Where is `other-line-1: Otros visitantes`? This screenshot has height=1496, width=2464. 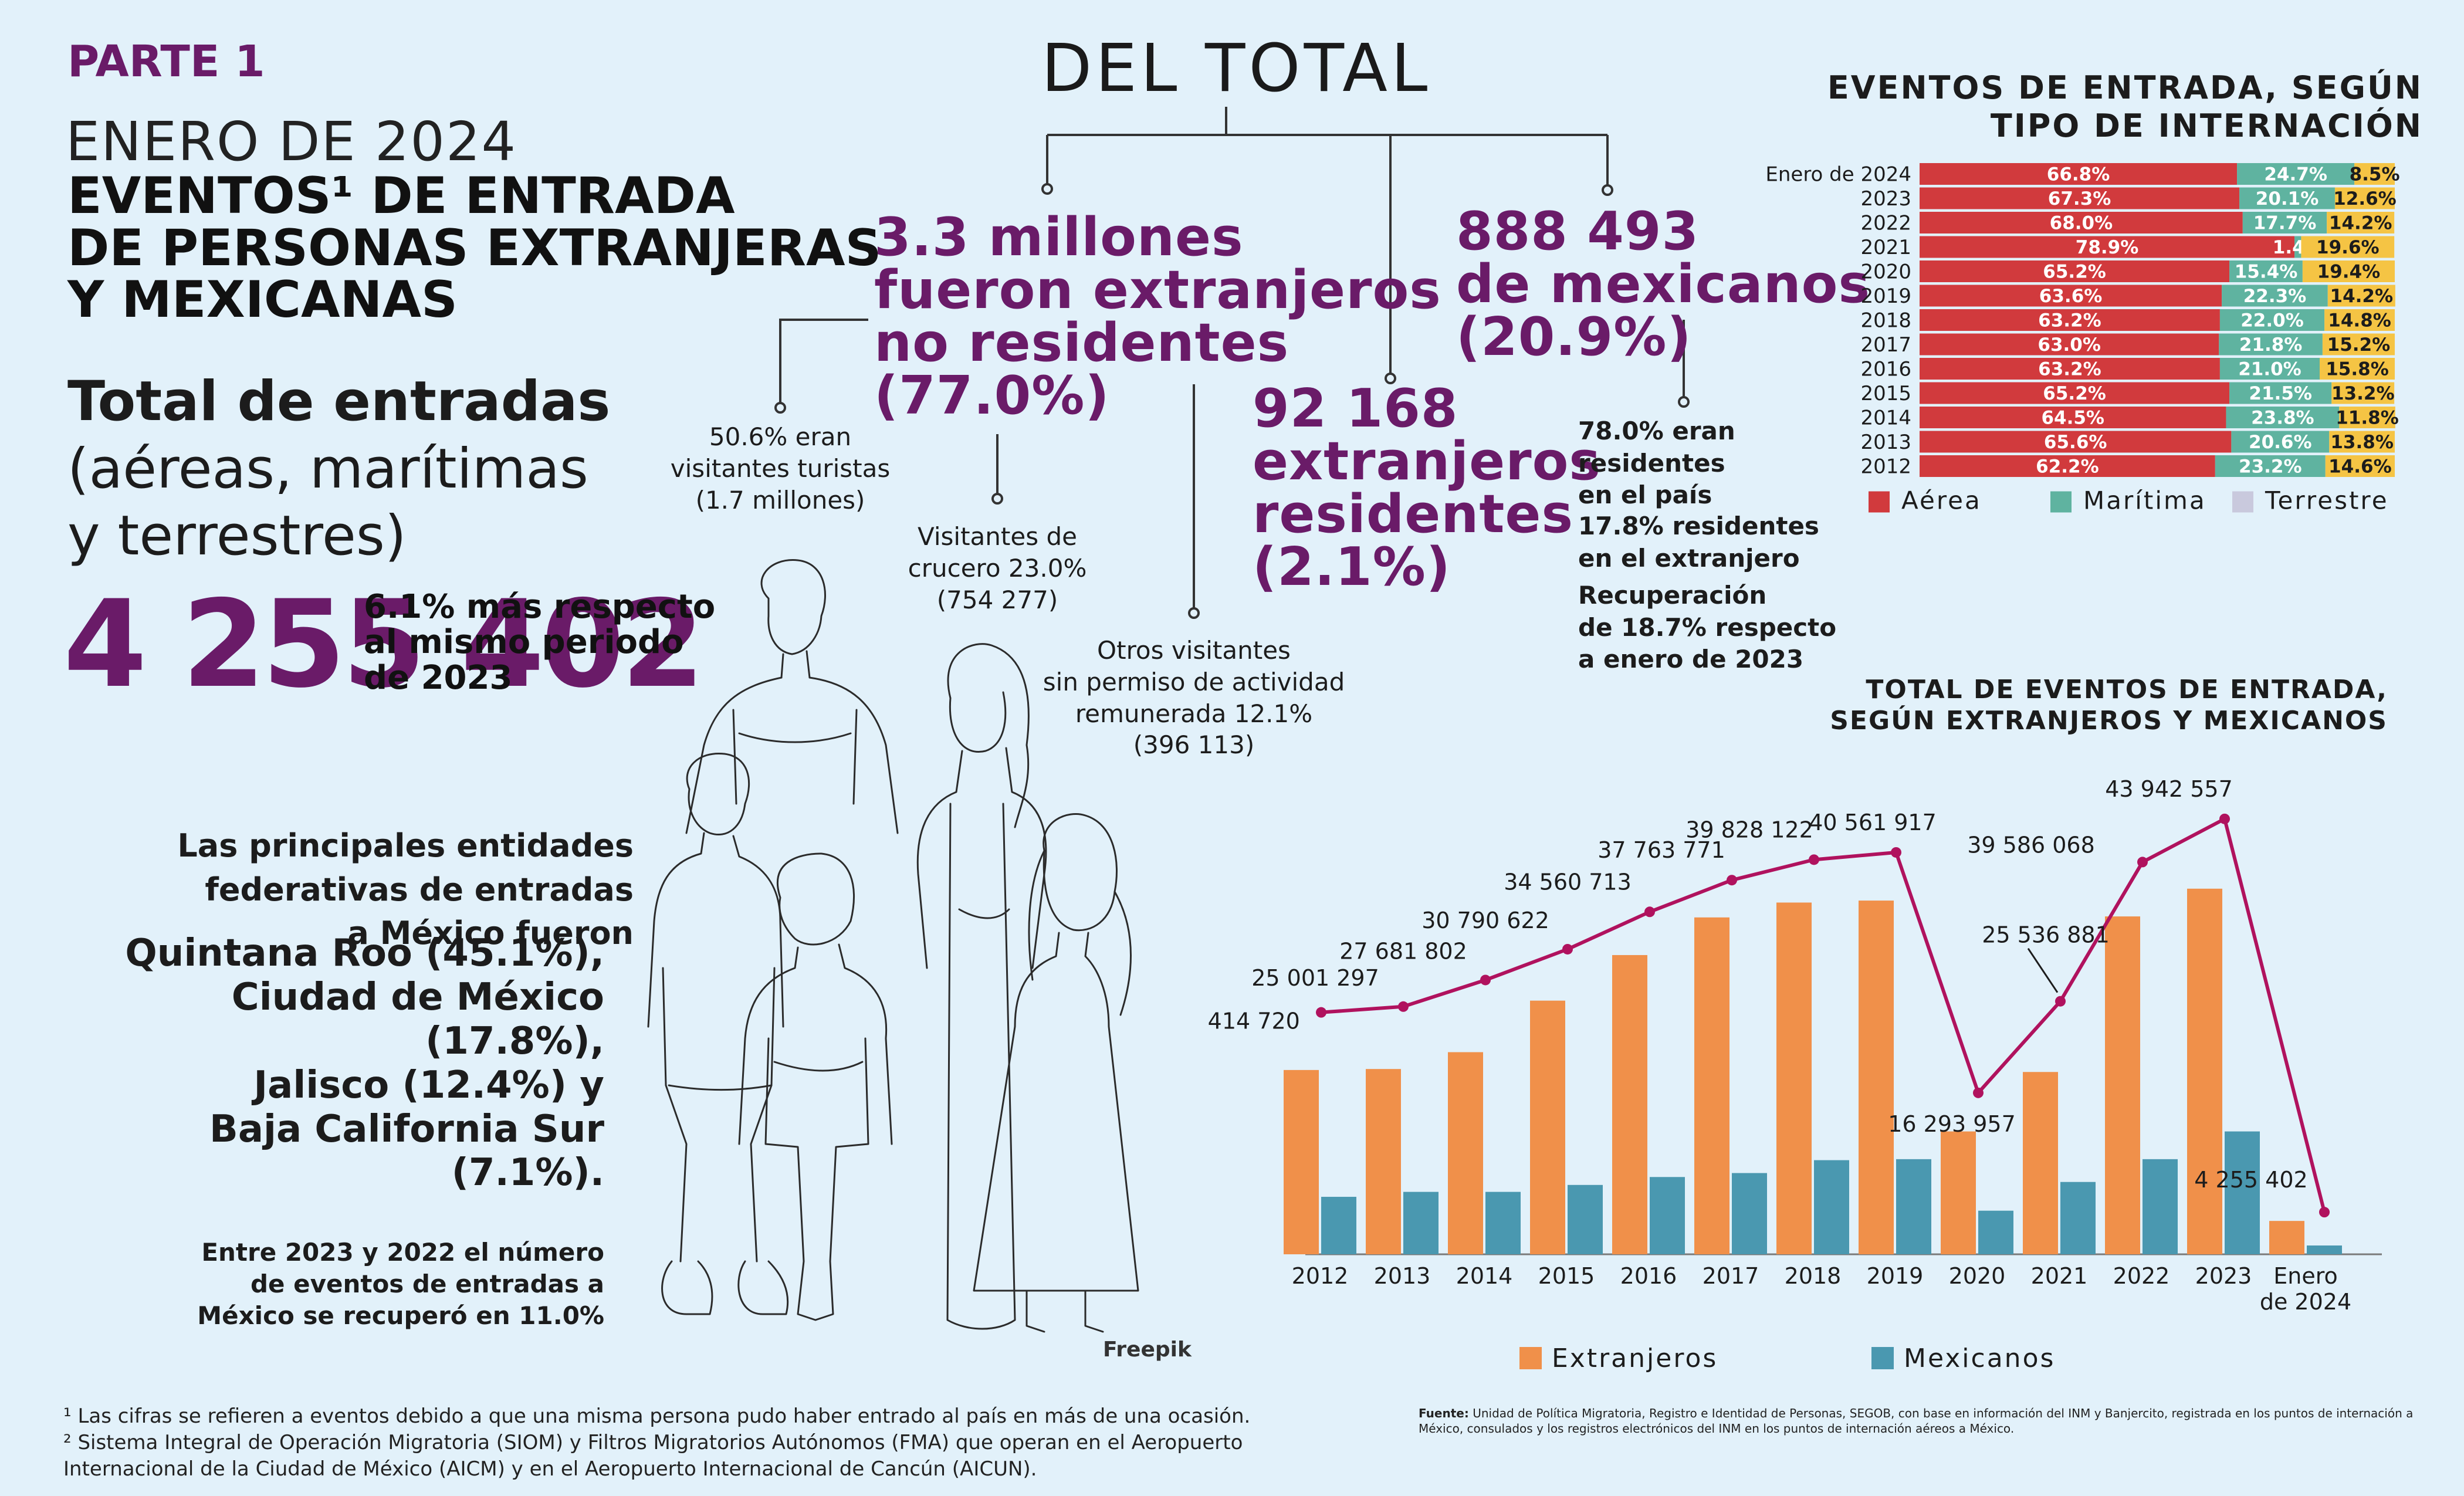 other-line-1: Otros visitantes is located at coordinates (1194, 650).